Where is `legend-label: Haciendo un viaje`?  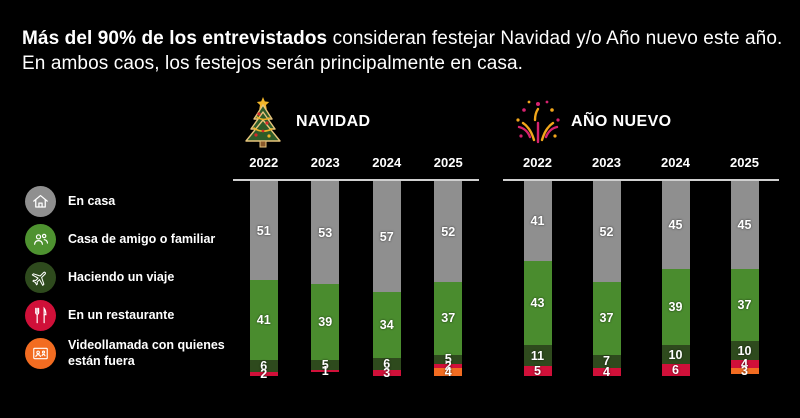 legend-label: Haciendo un viaje is located at coordinates (121, 276).